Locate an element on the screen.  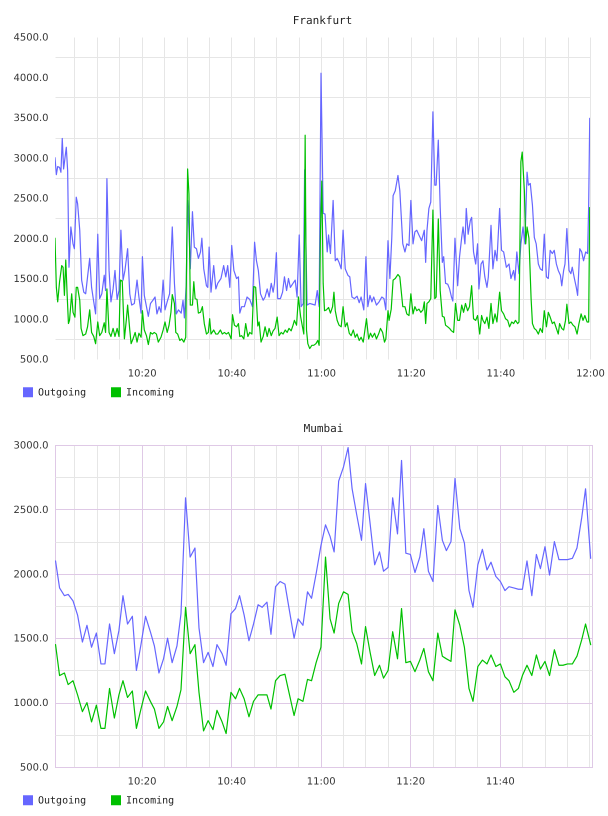
x-tick-label: 12:00 is located at coordinates (590, 374).